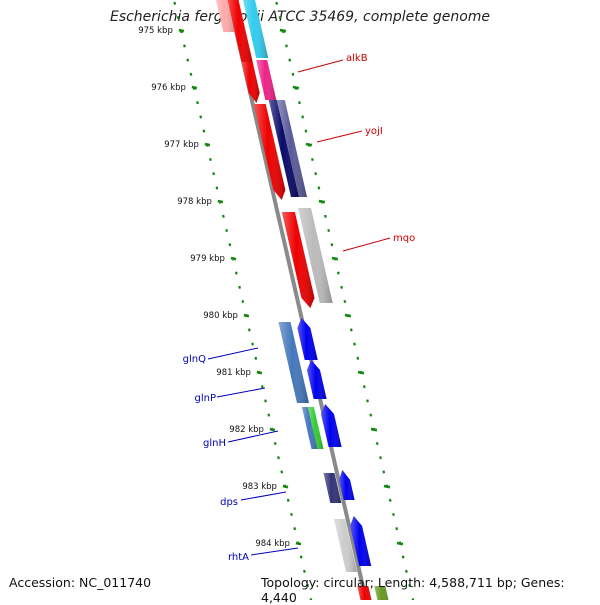  Describe the element at coordinates (194, 202) in the screenshot. I see `tick-label: 978 kbp` at that location.